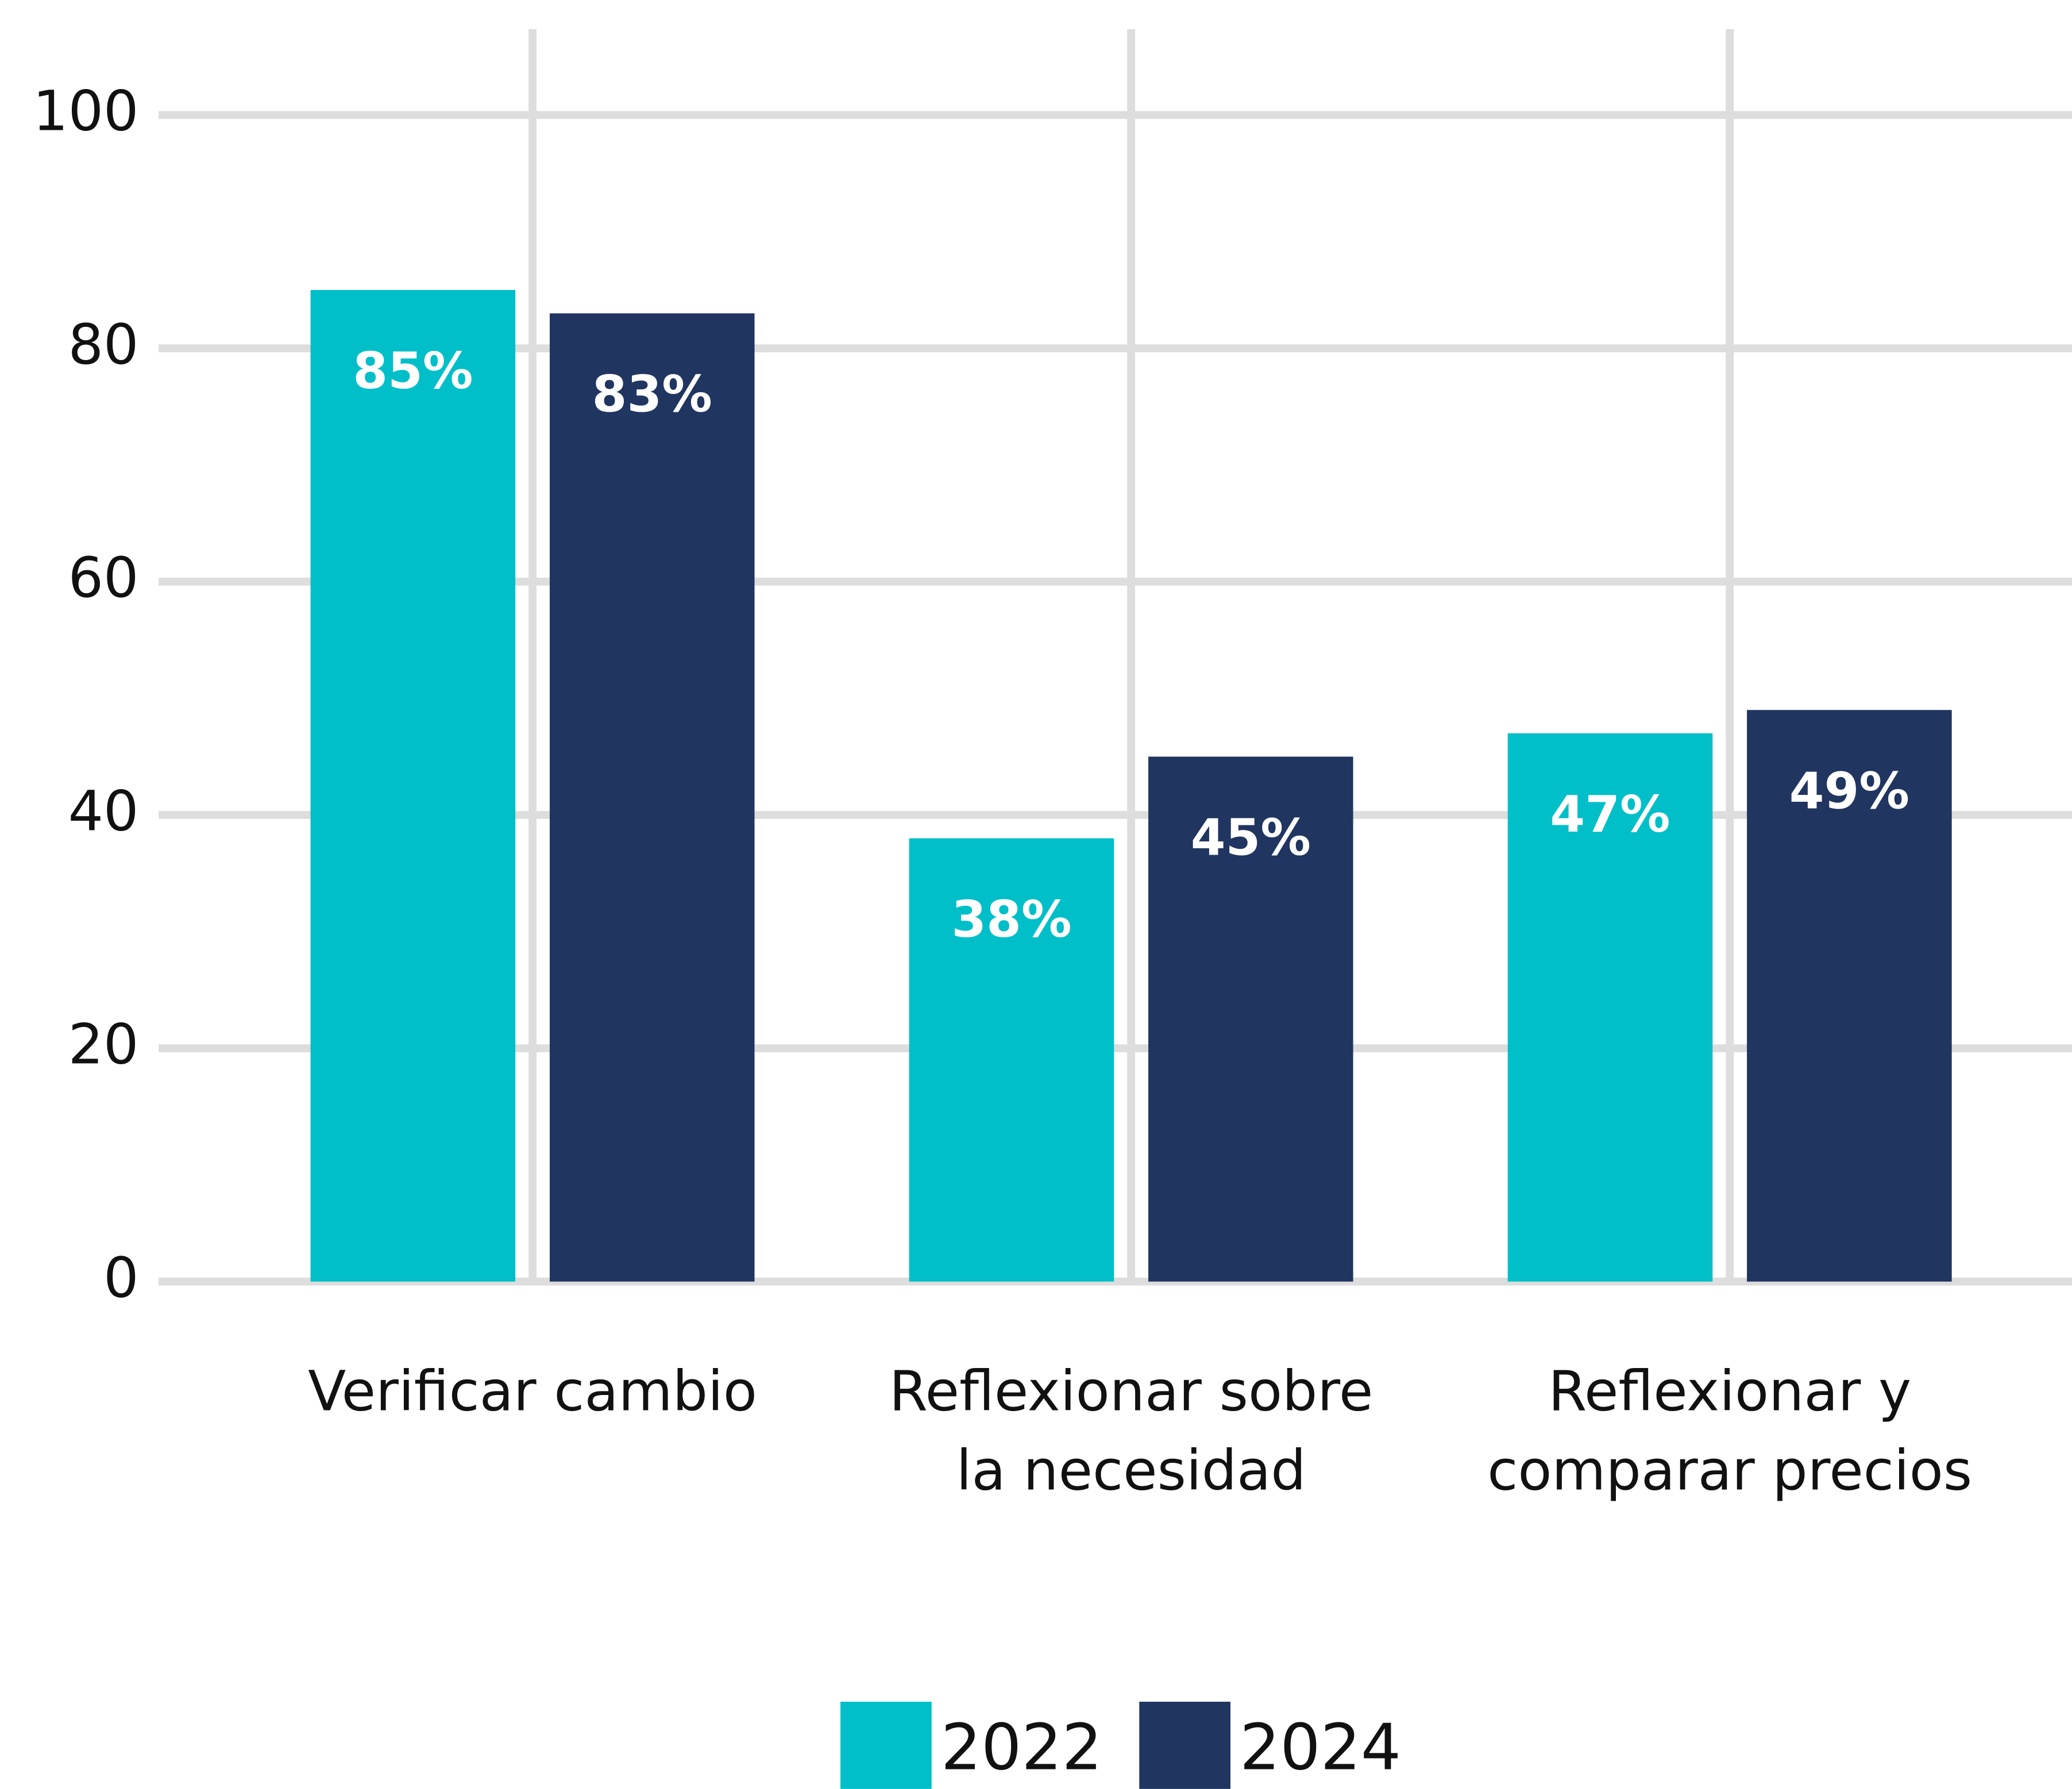 The height and width of the screenshot is (1789, 2072). Describe the element at coordinates (1011, 919) in the screenshot. I see `value-label: 38%` at that location.